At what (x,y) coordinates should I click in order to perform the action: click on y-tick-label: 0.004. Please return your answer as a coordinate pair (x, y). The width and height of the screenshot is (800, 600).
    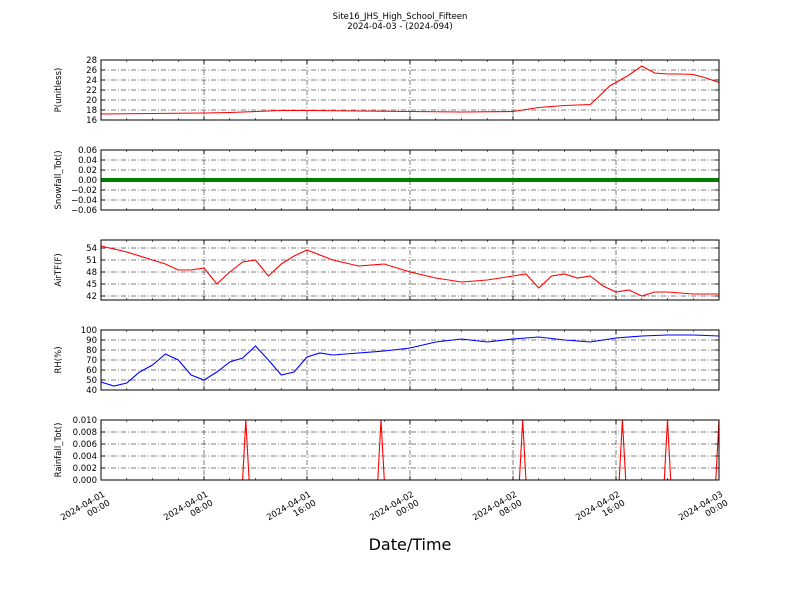
    Looking at the image, I should click on (85, 457).